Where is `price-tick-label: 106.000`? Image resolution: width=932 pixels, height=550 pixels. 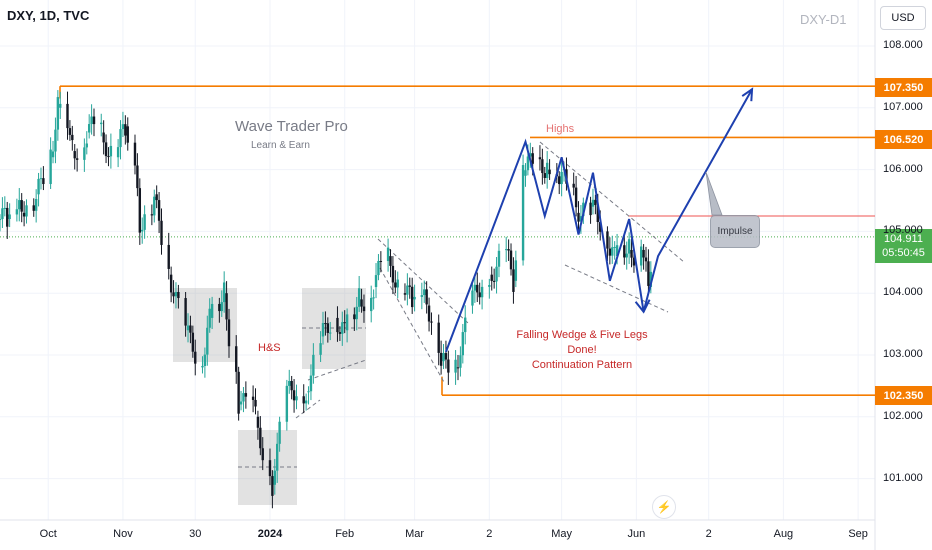
price-tick-label: 106.000 is located at coordinates (903, 168).